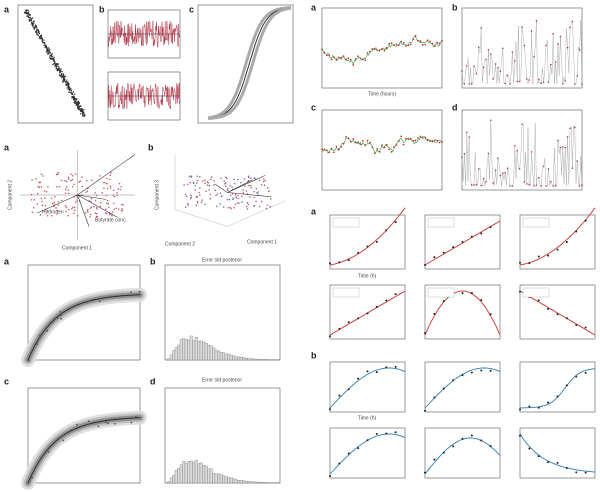 Image resolution: width=600 pixels, height=492 pixels. What do you see at coordinates (313, 107) in the screenshot?
I see `panel-label: c` at bounding box center [313, 107].